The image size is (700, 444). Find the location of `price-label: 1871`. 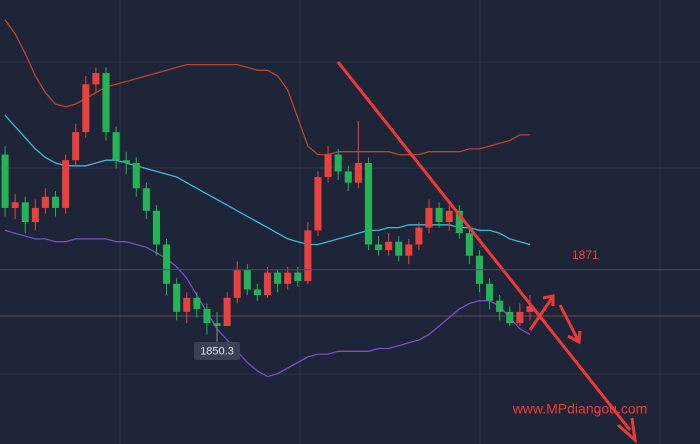

price-label: 1871 is located at coordinates (585, 255).